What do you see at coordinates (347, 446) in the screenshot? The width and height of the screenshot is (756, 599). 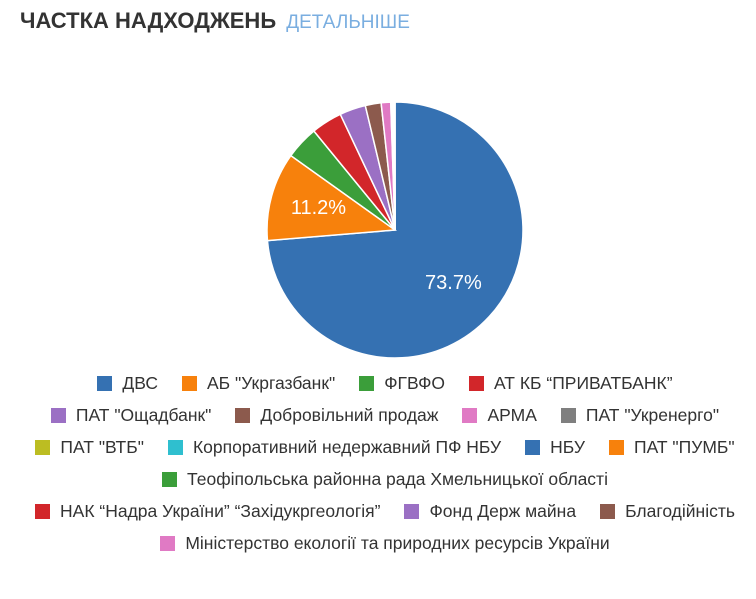 I see `legend-label: Корпоративний недержавний ПФ НБУ` at bounding box center [347, 446].